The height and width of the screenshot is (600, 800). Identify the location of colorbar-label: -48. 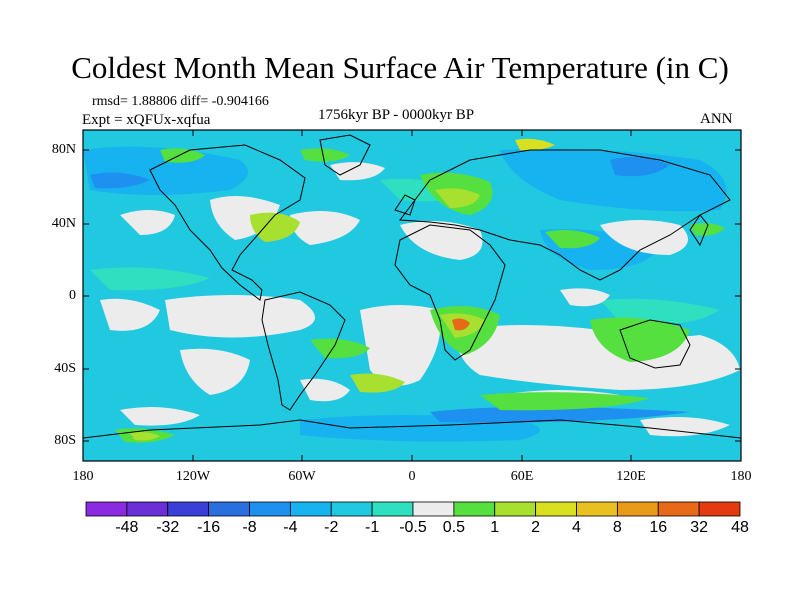
(127, 527).